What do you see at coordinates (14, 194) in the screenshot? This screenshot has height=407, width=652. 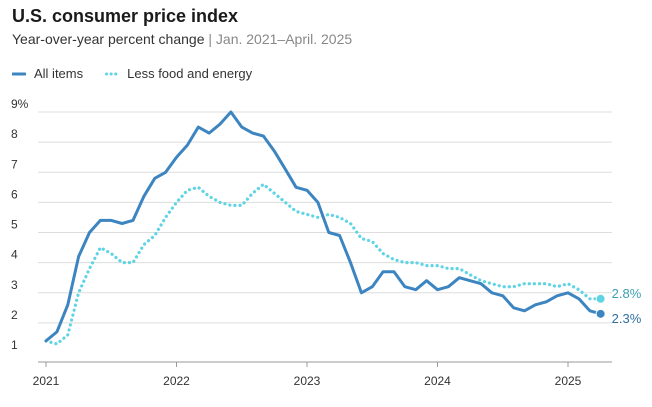 I see `y-tick-label: 6` at bounding box center [14, 194].